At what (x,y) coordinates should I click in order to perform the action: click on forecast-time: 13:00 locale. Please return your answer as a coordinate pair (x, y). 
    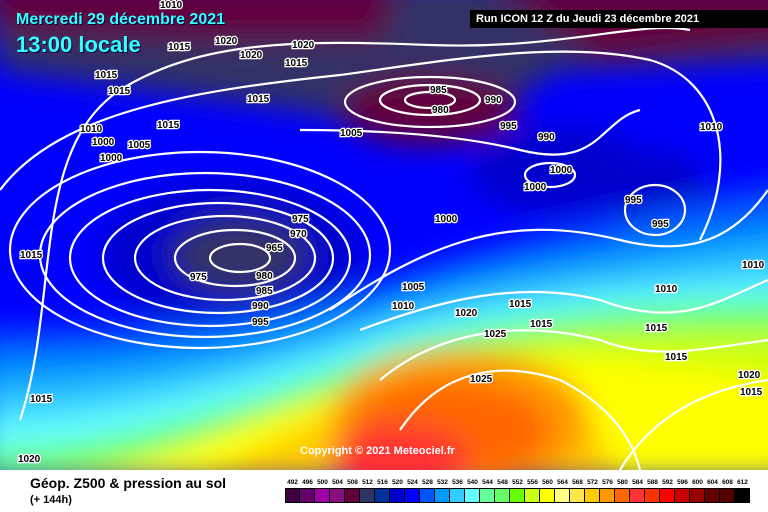
    Looking at the image, I should click on (78, 44).